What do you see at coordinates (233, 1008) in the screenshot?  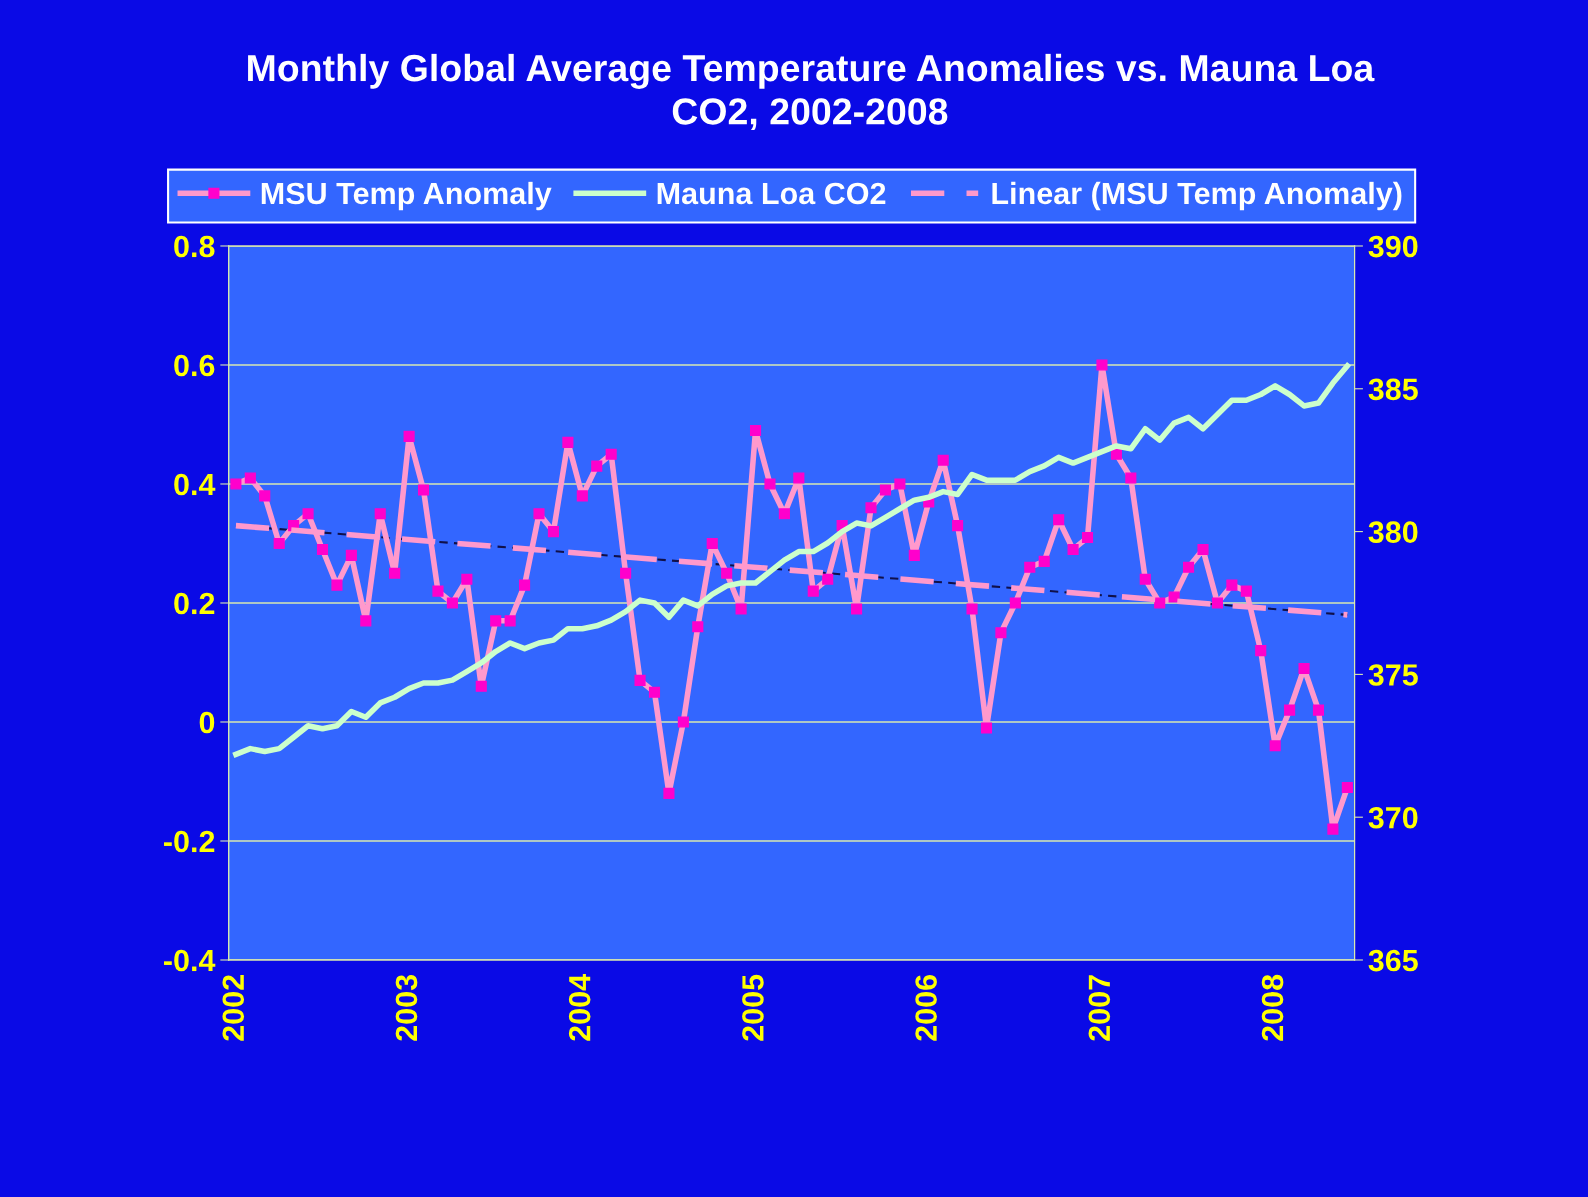 I see `x-tick-label: 2002` at bounding box center [233, 1008].